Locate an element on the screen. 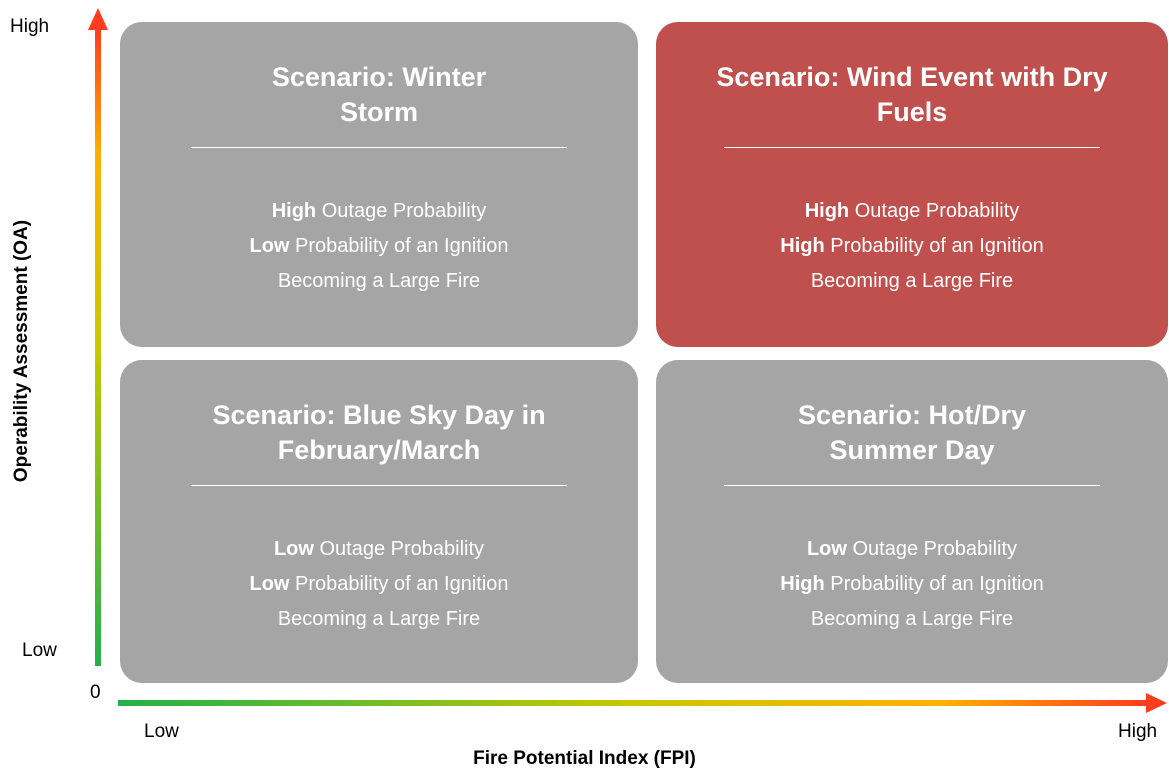 The height and width of the screenshot is (770, 1169). title-line: Summer Day is located at coordinates (912, 450).